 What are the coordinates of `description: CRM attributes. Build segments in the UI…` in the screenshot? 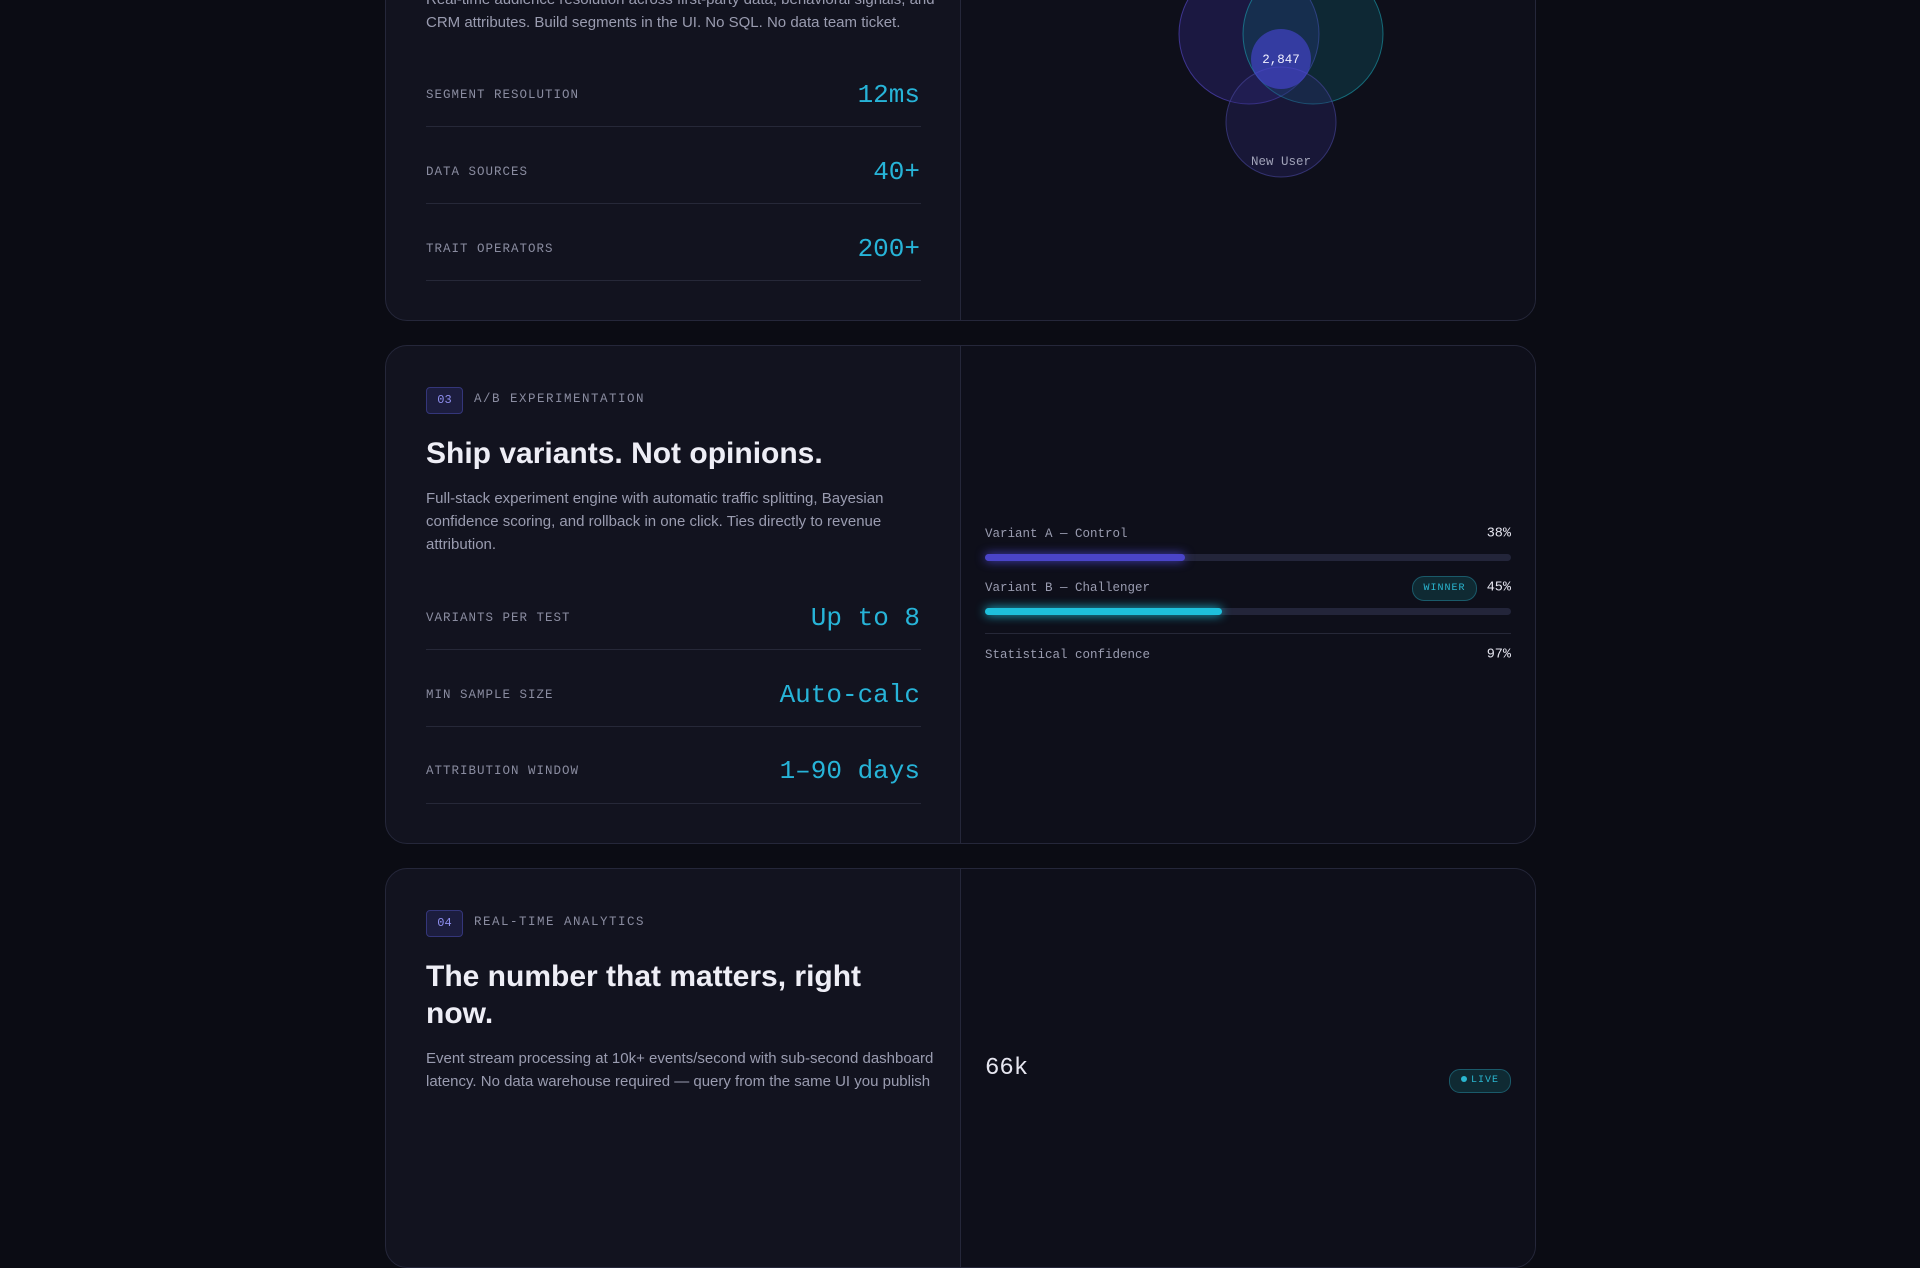 It's located at (663, 22).